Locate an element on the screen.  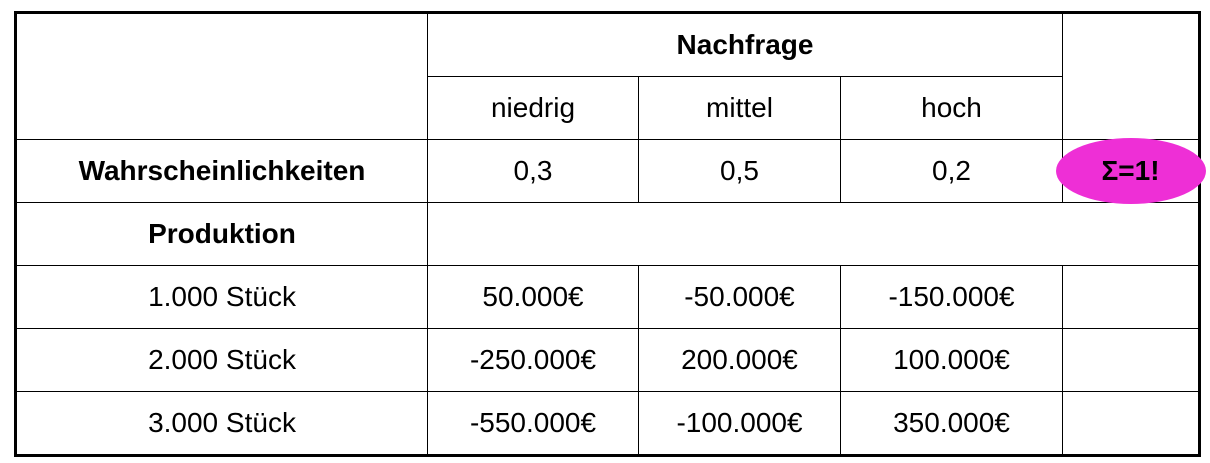
production-header-row: Produktion is located at coordinates (608, 234).